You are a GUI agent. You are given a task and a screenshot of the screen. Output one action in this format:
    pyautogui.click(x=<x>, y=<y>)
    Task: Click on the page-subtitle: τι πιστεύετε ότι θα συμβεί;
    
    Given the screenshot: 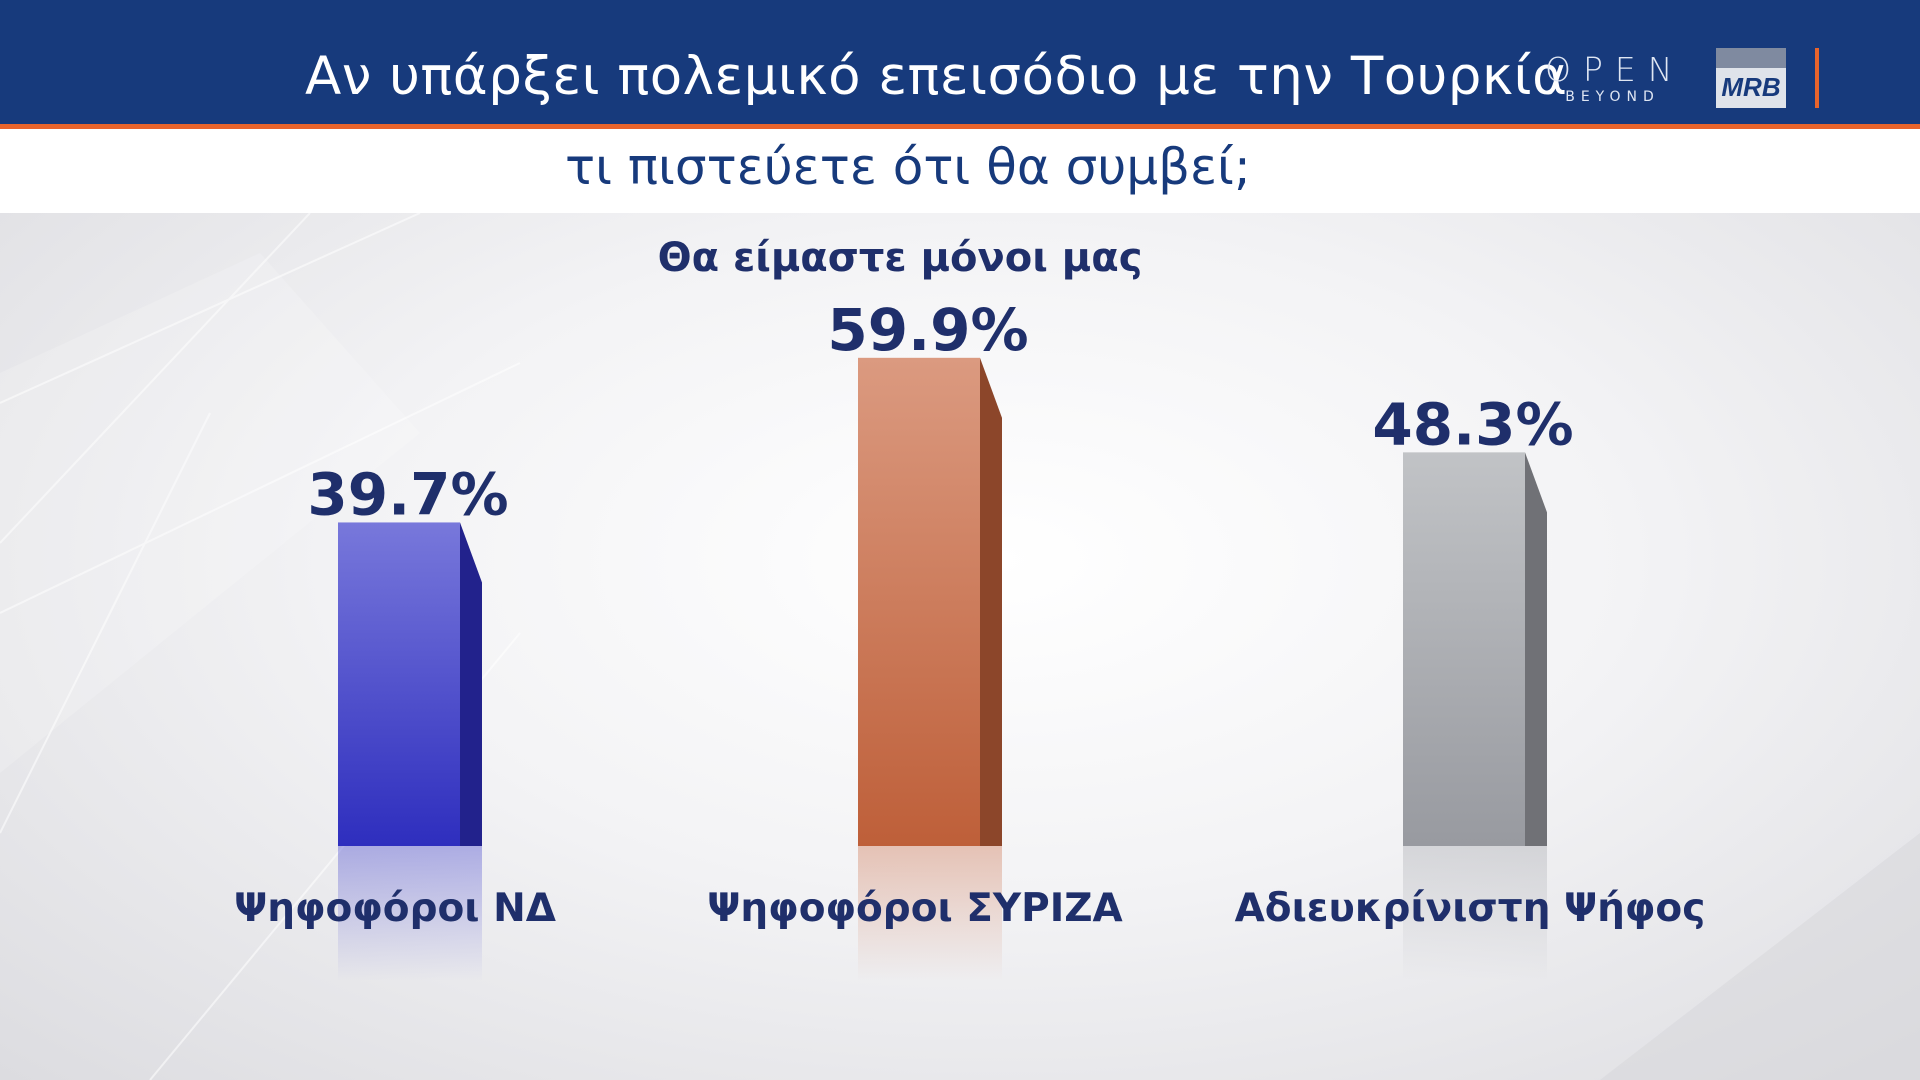 What is the action you would take?
    pyautogui.click(x=908, y=167)
    